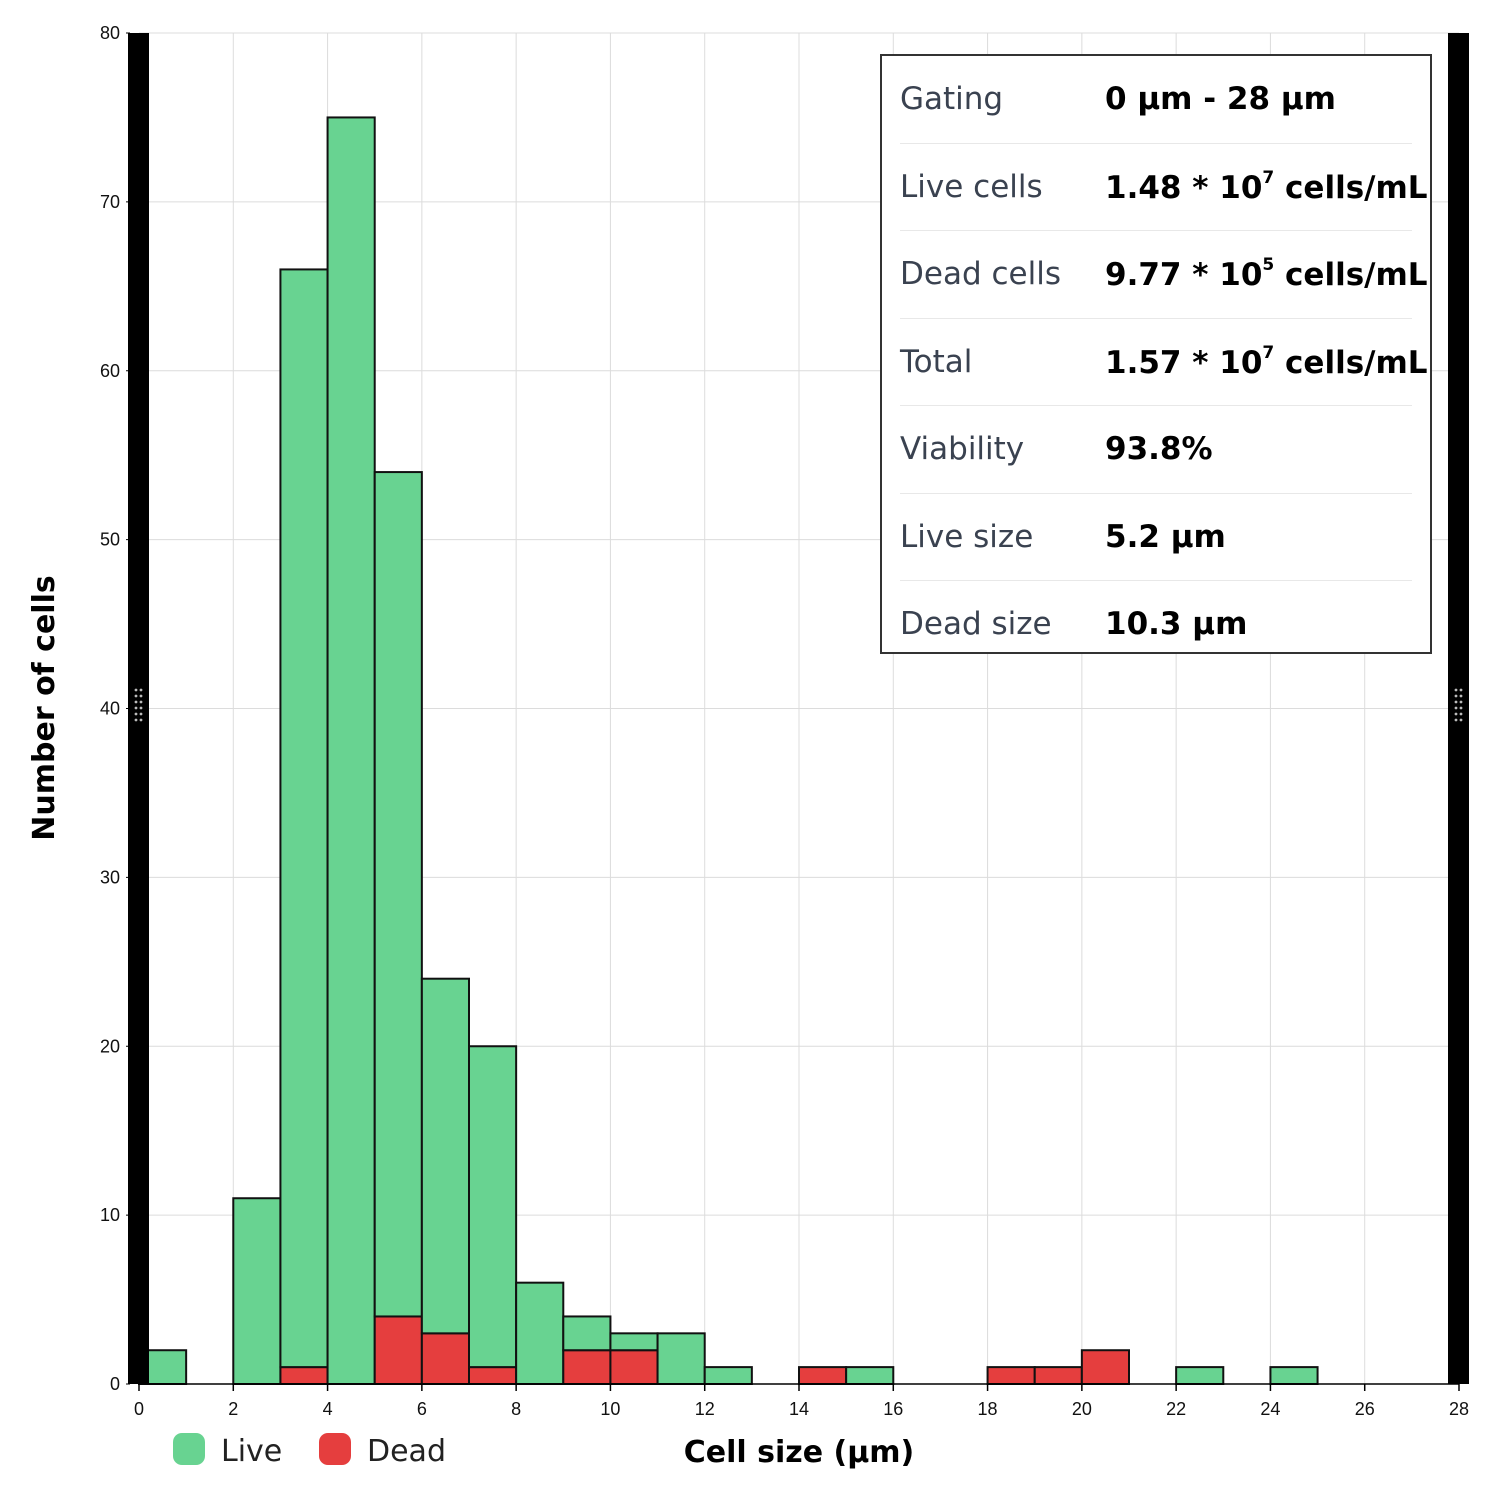  Describe the element at coordinates (962, 449) in the screenshot. I see `stats-label: Viability` at that location.